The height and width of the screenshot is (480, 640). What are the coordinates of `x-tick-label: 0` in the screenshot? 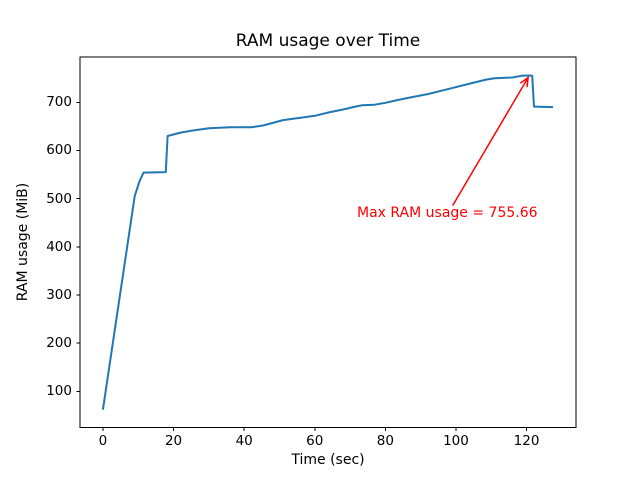 It's located at (103, 441).